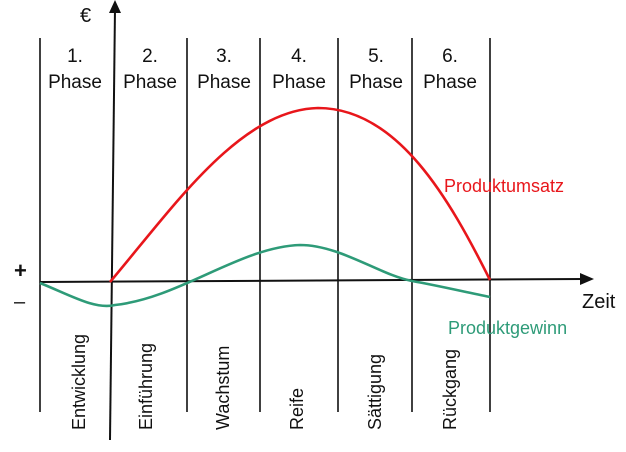 The width and height of the screenshot is (626, 452). Describe the element at coordinates (376, 82) in the screenshot. I see `phase-label-5: Phase` at that location.